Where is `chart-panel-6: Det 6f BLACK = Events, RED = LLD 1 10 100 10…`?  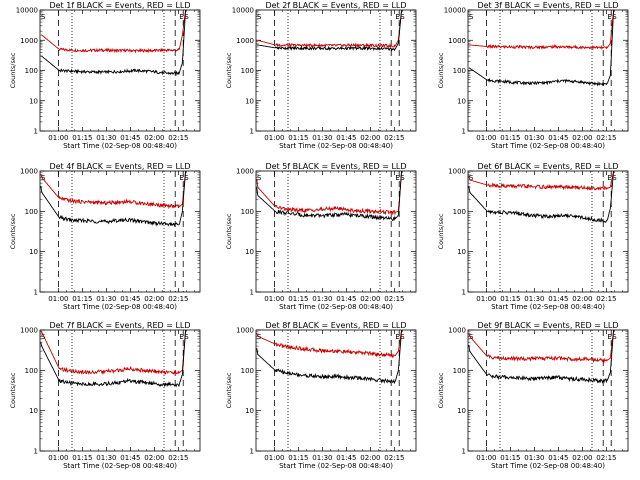 chart-panel-6: Det 6f BLACK = Events, RED = LLD 1 10 100 10… is located at coordinates (533, 236).